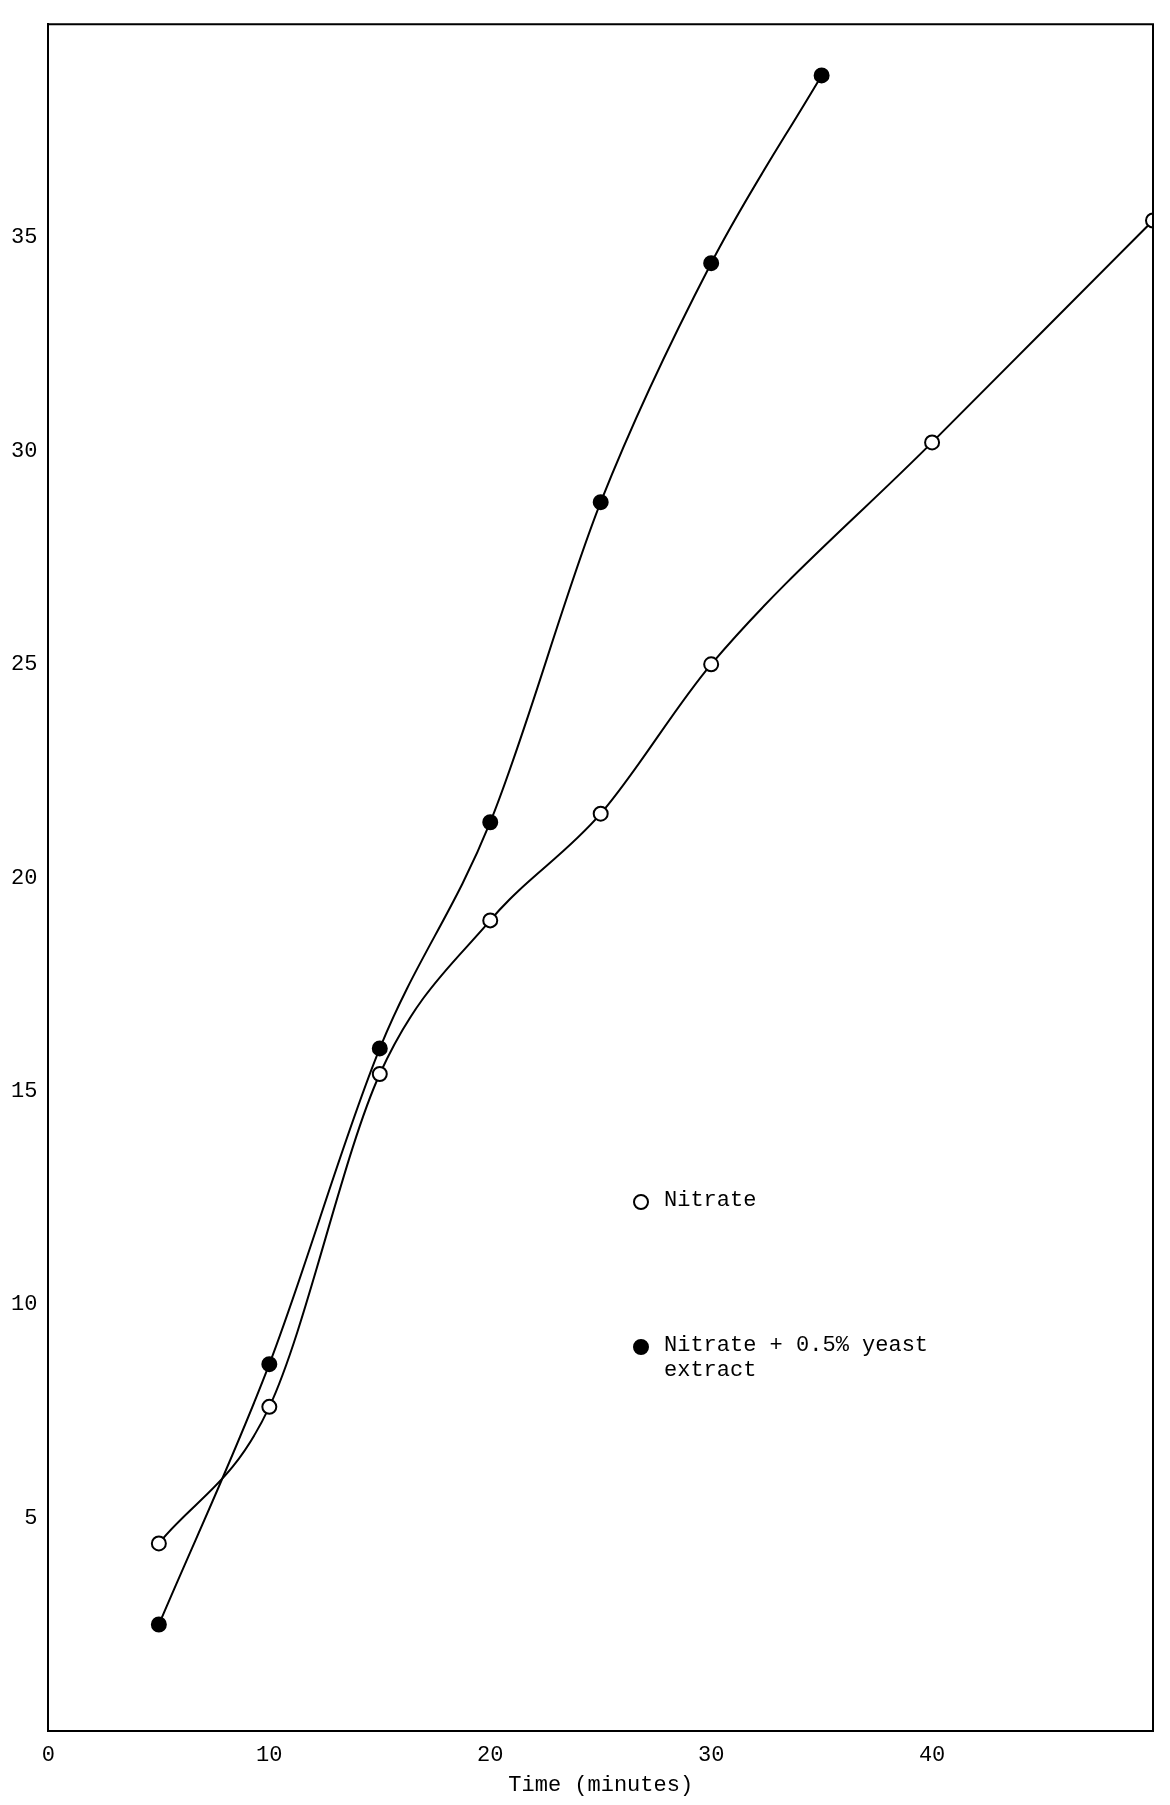 The height and width of the screenshot is (1805, 1170). I want to click on y-tick-label: 30, so click(24, 451).